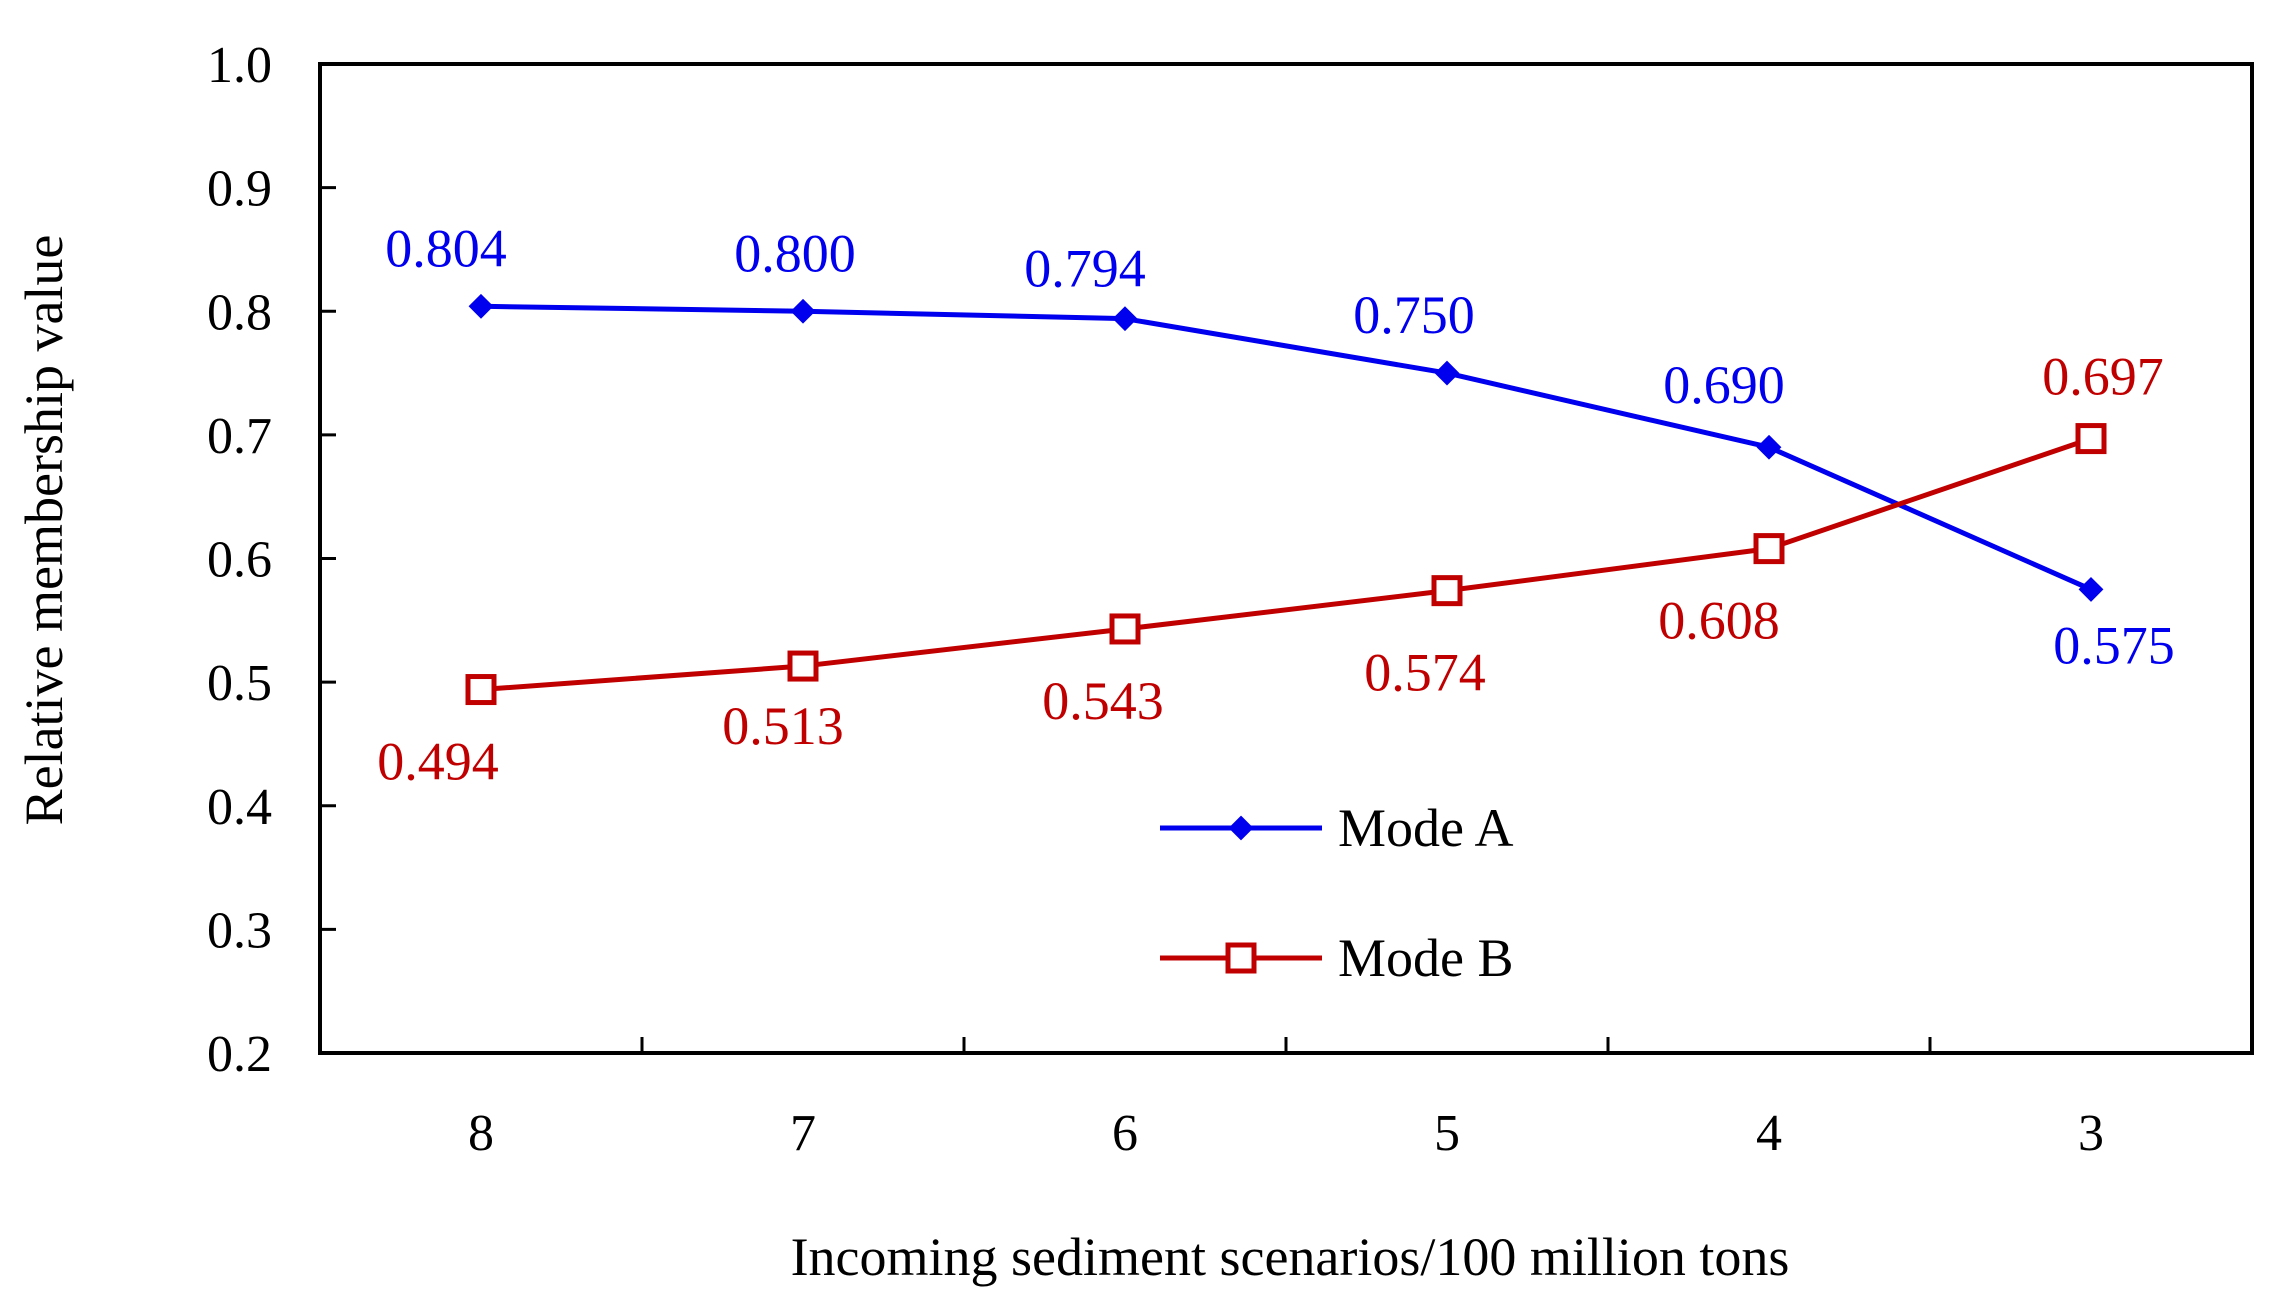  Describe the element at coordinates (1414, 315) in the screenshot. I see `data-label-mode-a: 0.750` at that location.